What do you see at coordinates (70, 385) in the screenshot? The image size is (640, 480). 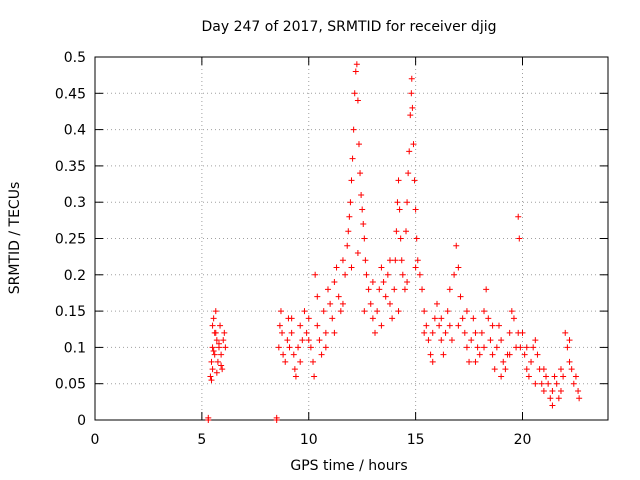 I see `y-tick-label: 0.05` at bounding box center [70, 385].